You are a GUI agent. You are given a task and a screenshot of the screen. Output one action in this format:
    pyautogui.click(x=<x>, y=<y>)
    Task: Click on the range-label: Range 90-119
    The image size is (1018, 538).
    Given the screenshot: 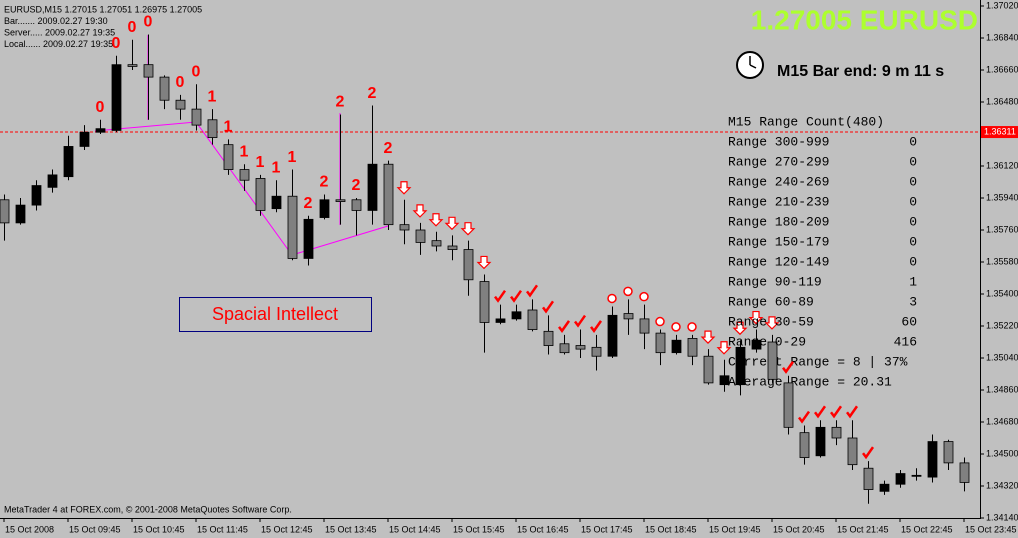 What is the action you would take?
    pyautogui.click(x=775, y=281)
    